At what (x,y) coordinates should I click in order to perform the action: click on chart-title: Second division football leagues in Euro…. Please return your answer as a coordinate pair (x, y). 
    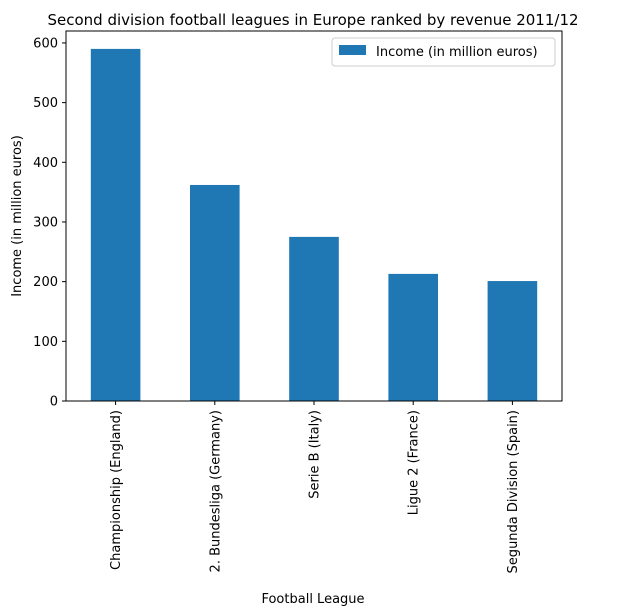
    Looking at the image, I should click on (312, 20).